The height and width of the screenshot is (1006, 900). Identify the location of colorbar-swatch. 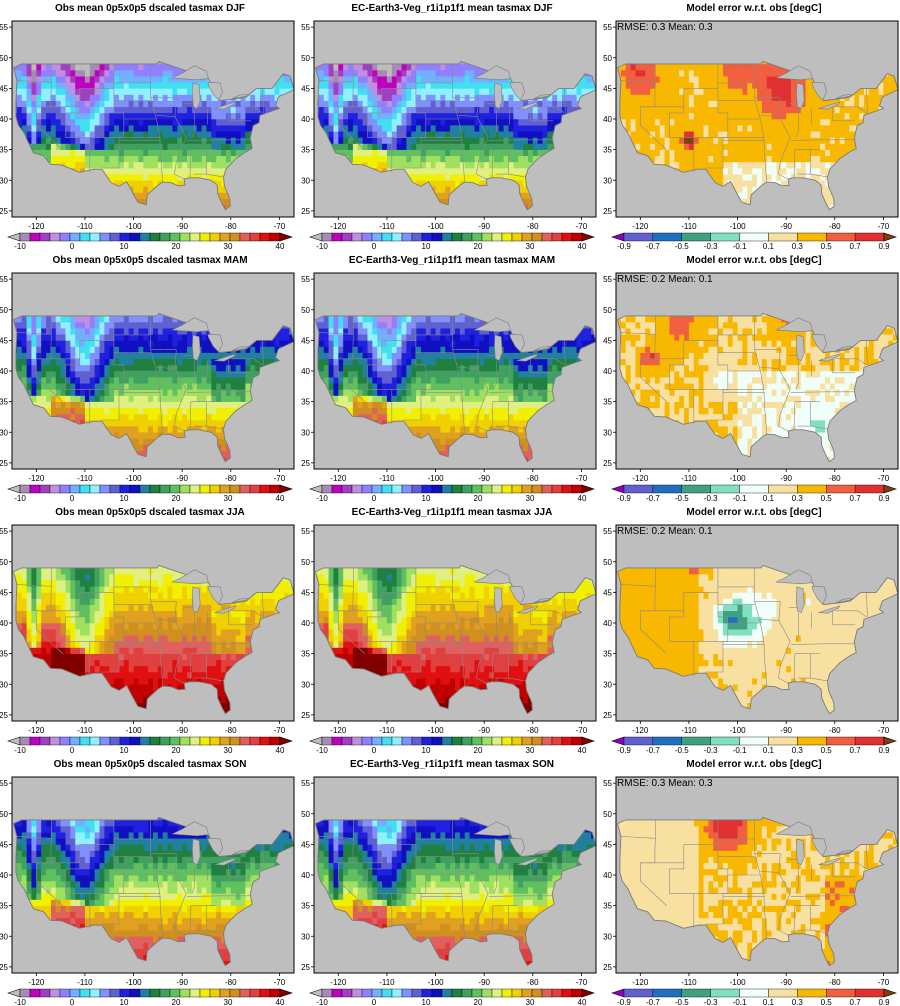
(25, 237).